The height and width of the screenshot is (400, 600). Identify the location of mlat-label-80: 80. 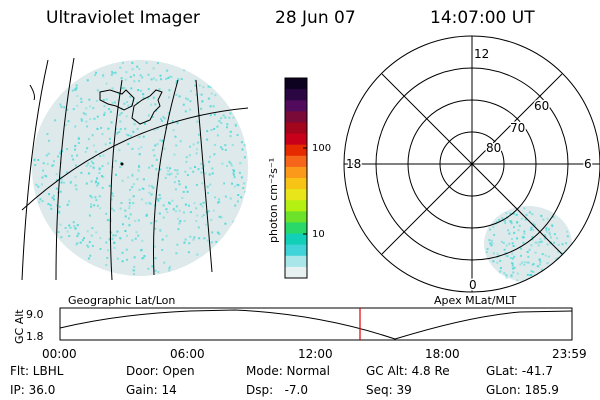
(493, 148).